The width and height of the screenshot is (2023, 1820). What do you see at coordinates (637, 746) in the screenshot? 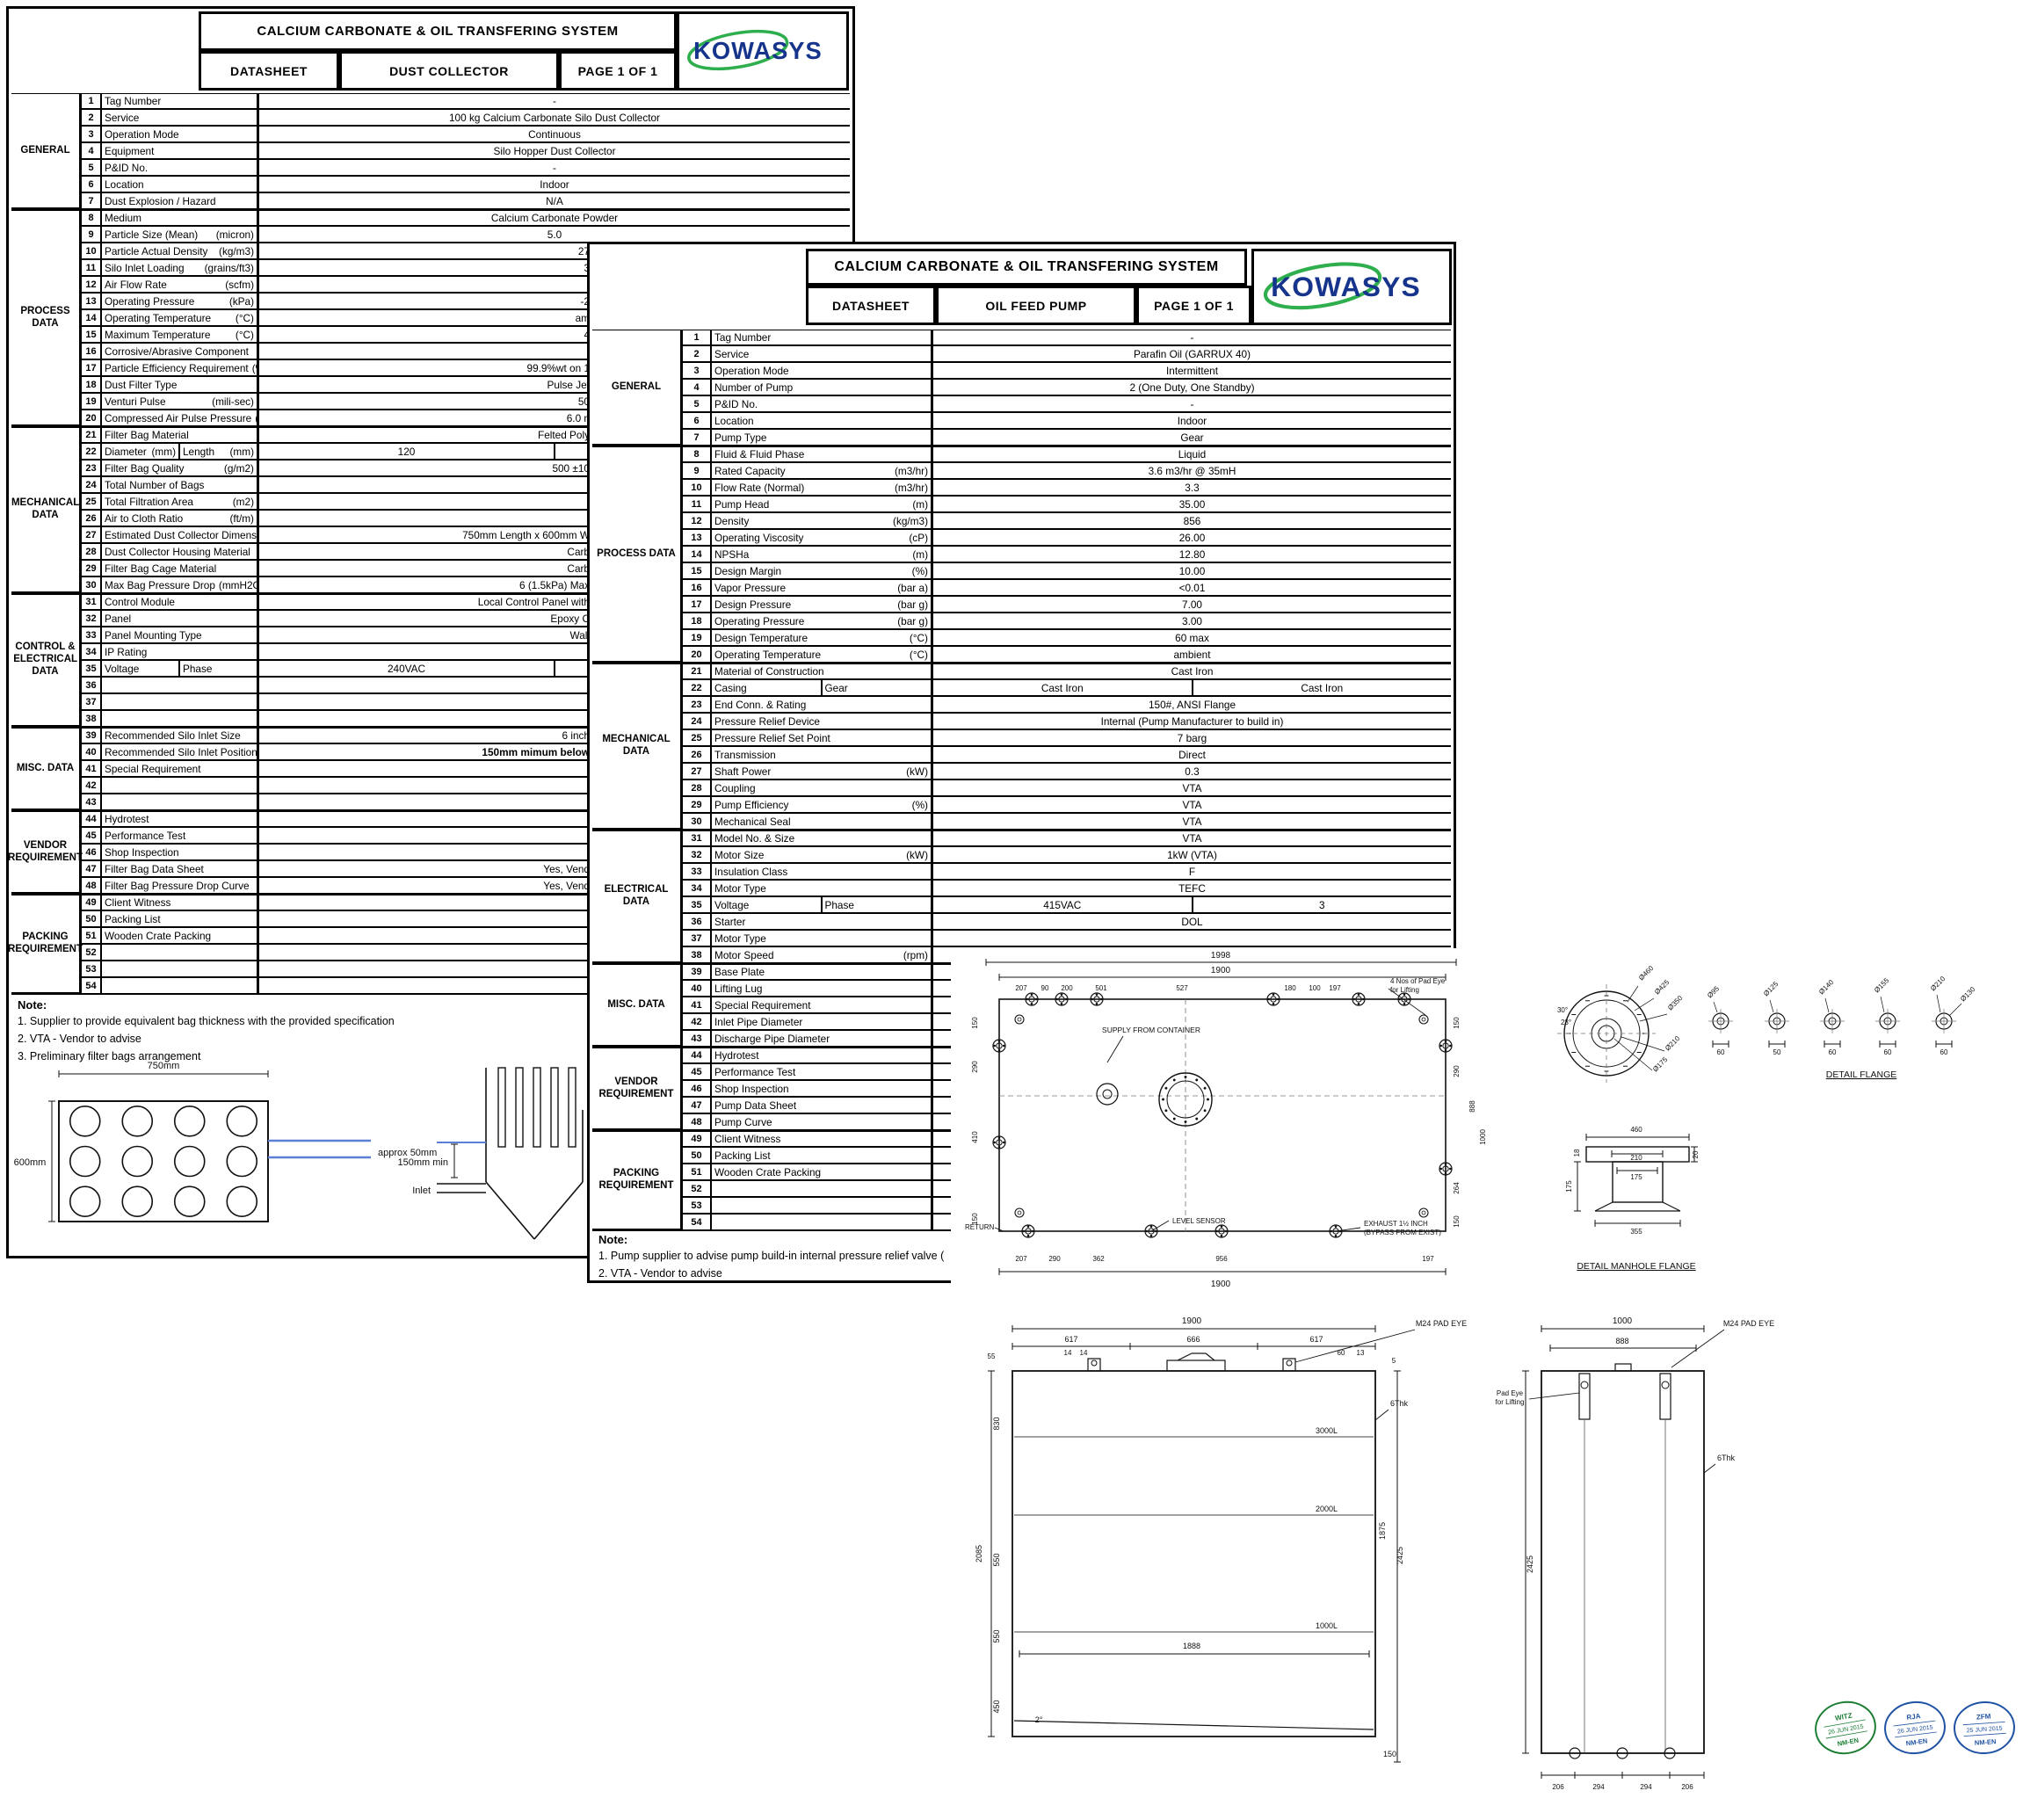
I see `section-label: MECHANICAL DATA` at bounding box center [637, 746].